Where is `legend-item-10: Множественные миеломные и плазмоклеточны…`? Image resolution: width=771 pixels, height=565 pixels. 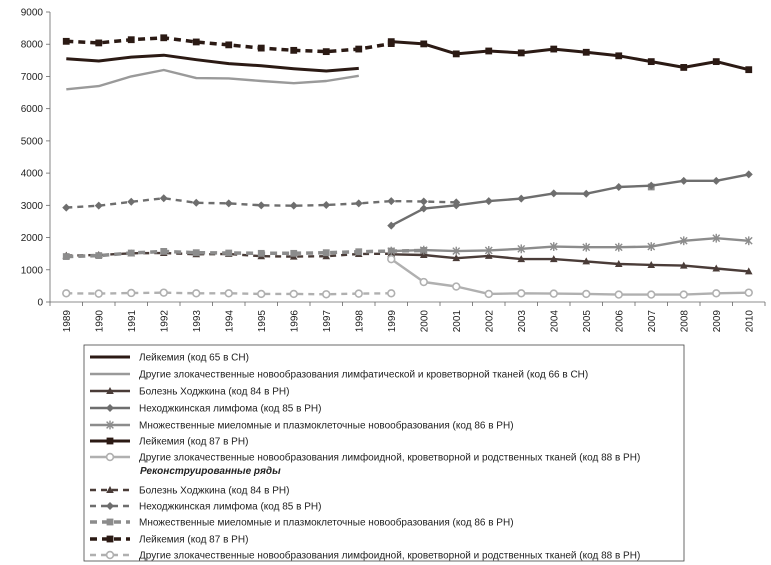
legend-item-10: Множественные миеломные и плазмоклеточны… is located at coordinates (302, 523).